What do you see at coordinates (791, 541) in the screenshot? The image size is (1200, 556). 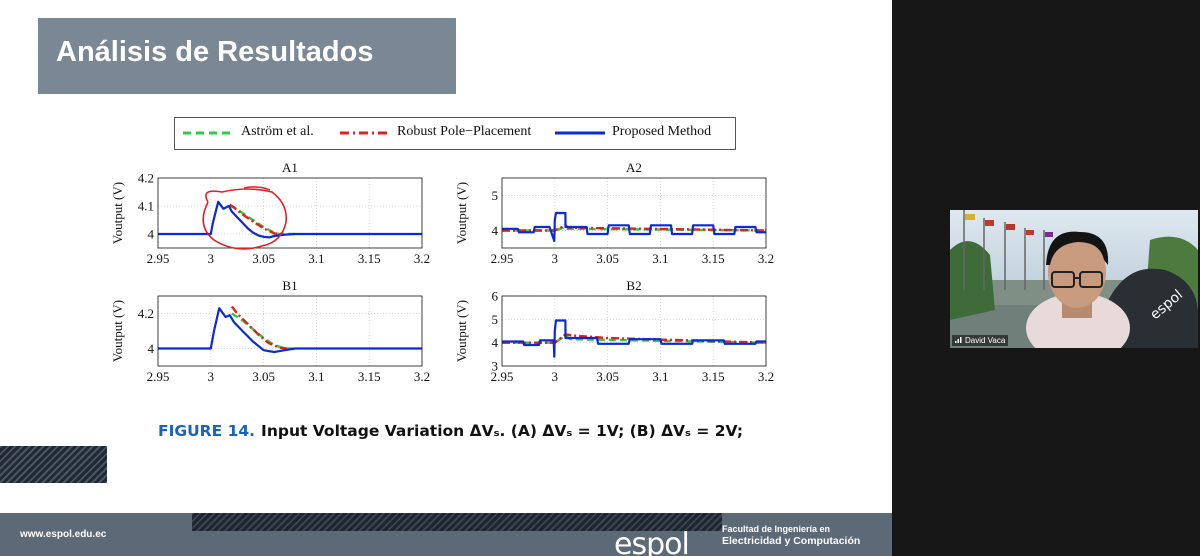 I see `faculty-line-2: Electricidad y Computación` at bounding box center [791, 541].